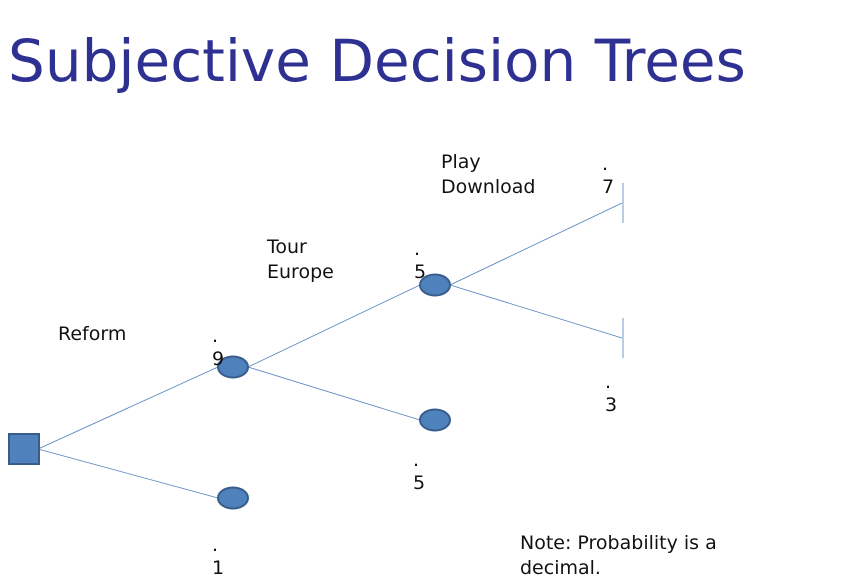 The height and width of the screenshot is (584, 856). What do you see at coordinates (128, 473) in the screenshot?
I see `branch-reform-no` at bounding box center [128, 473].